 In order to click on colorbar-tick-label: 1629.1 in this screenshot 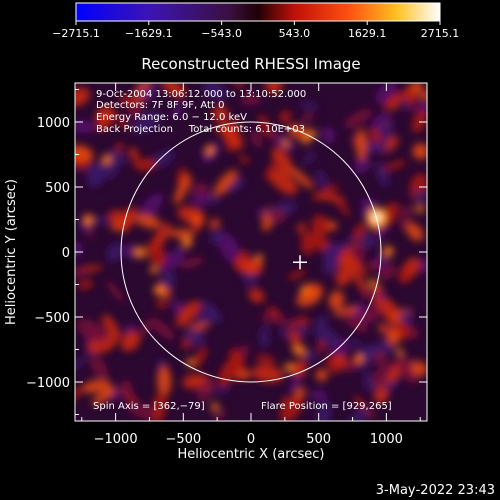, I will do `click(367, 33)`.